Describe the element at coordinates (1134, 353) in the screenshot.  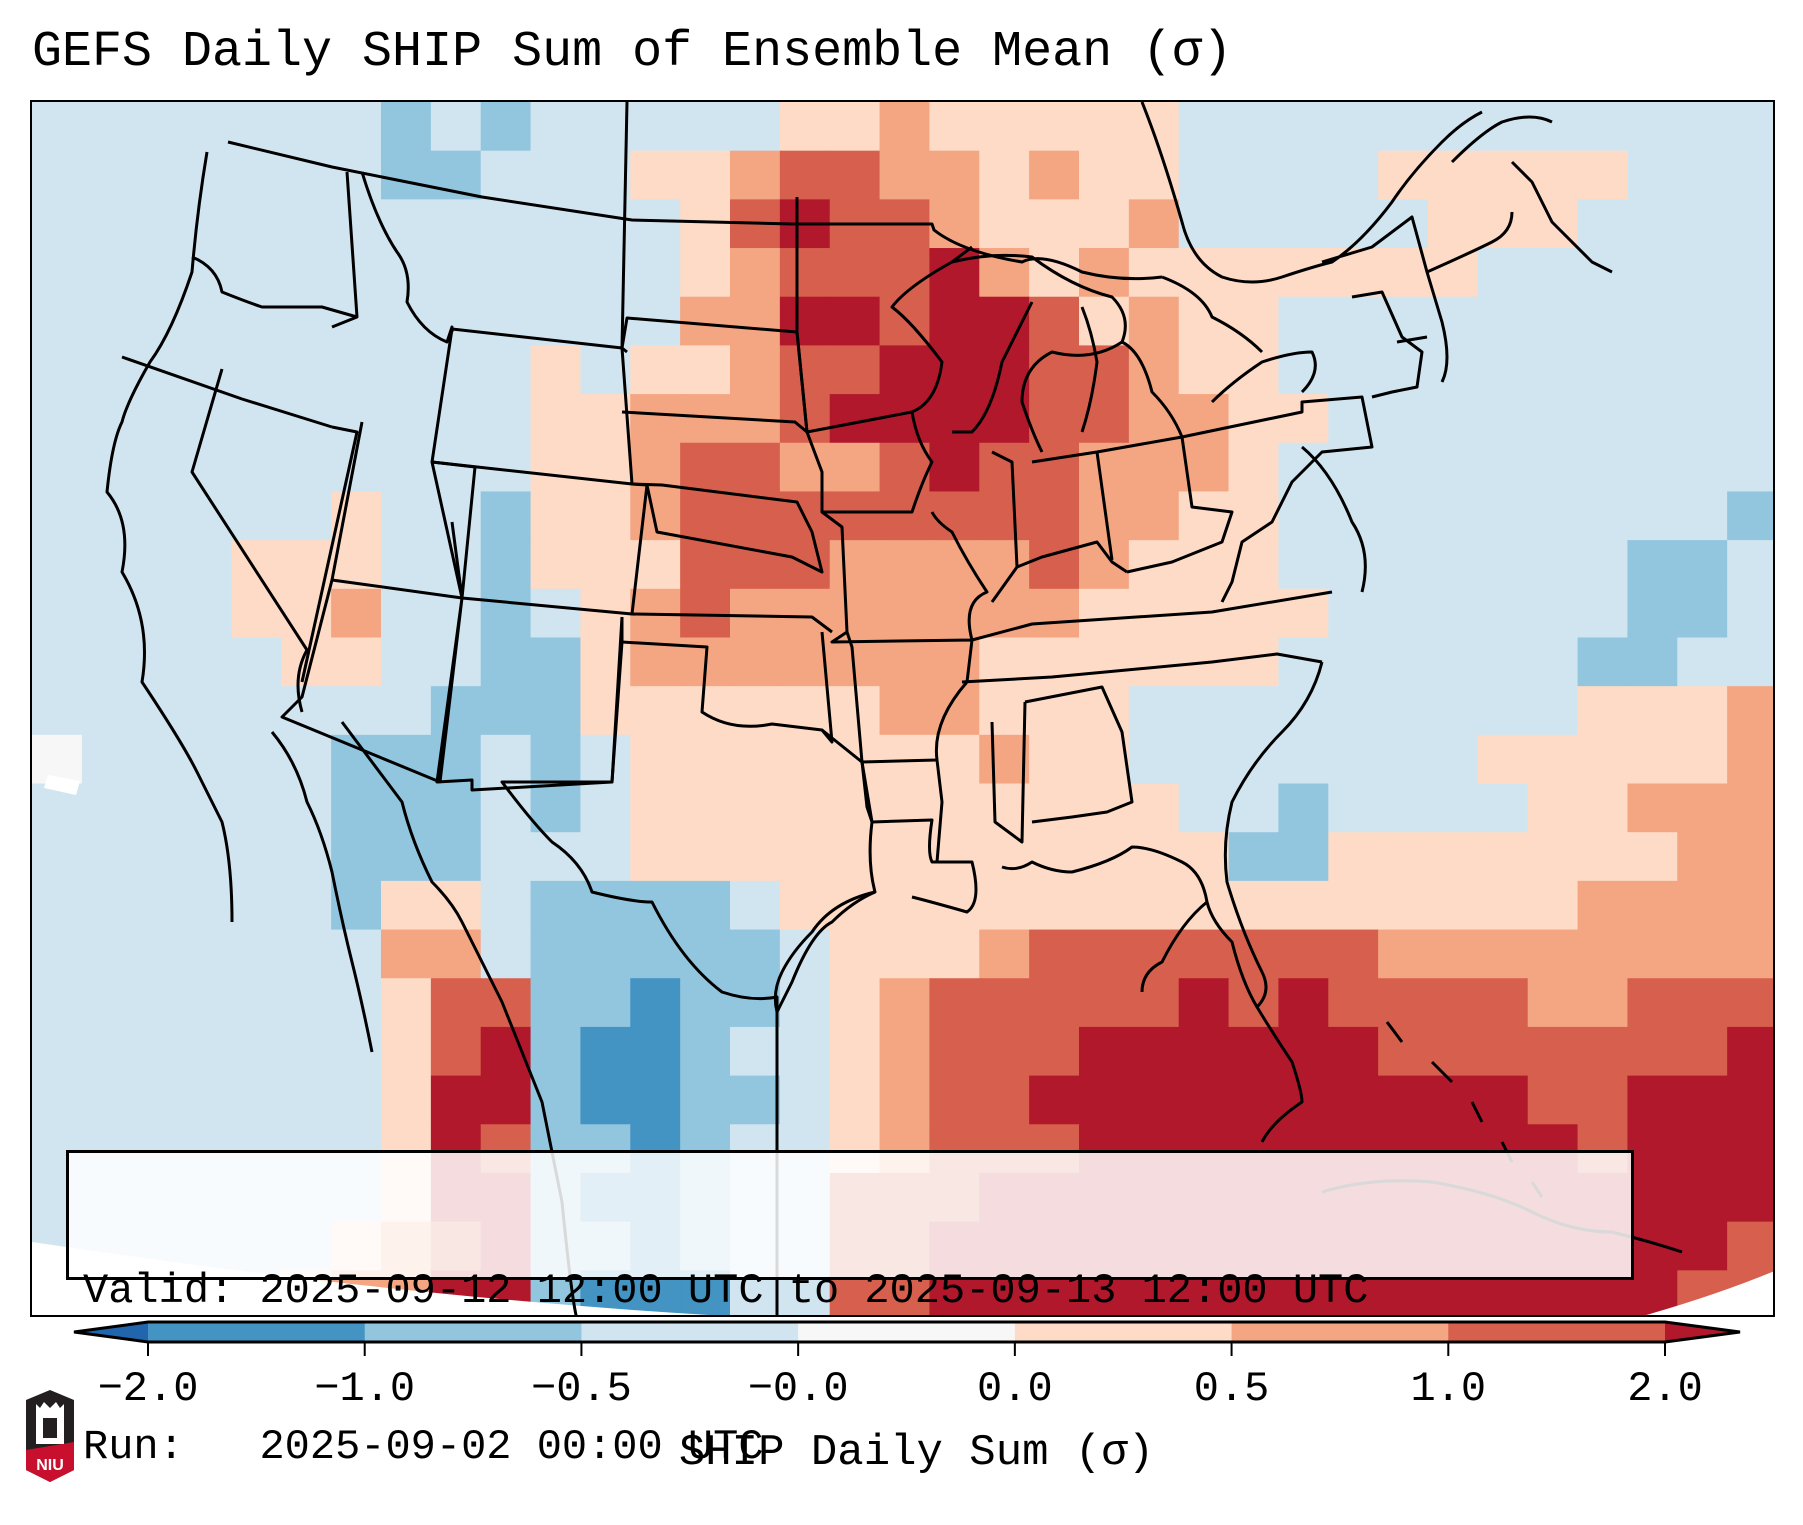
I see `great-lakes` at that location.